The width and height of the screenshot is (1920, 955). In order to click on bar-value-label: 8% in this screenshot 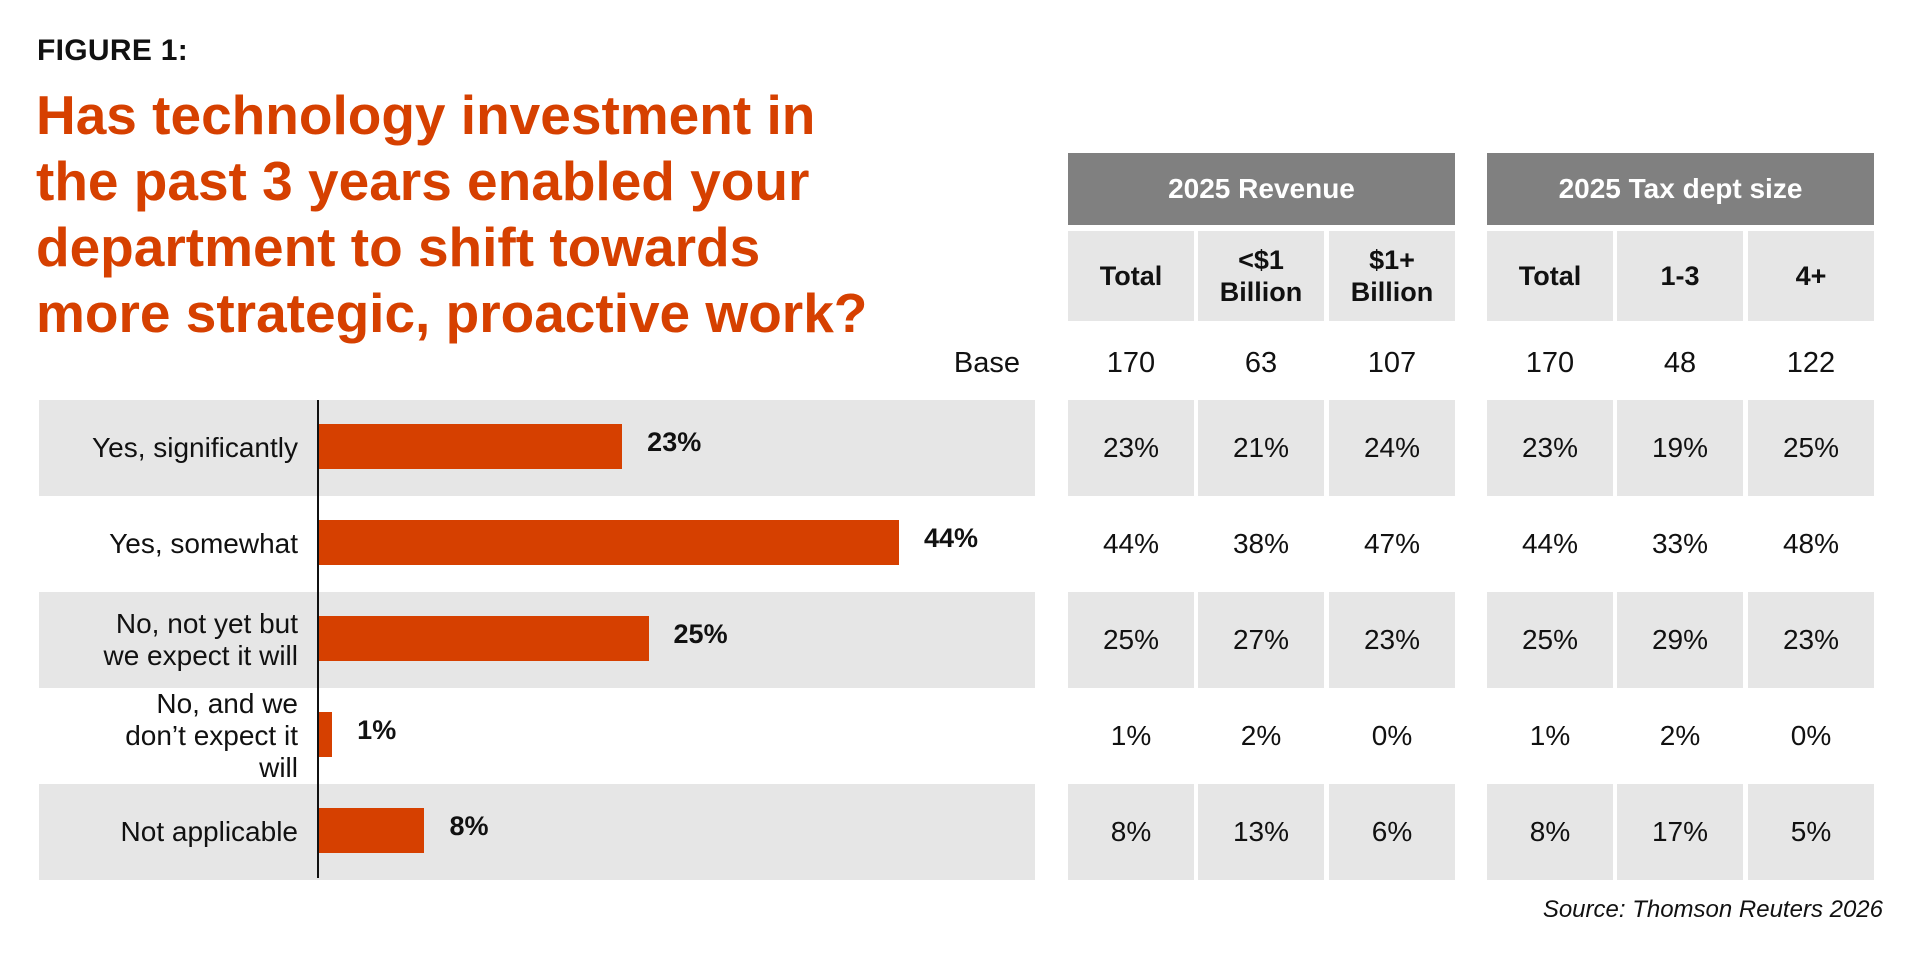, I will do `click(469, 825)`.